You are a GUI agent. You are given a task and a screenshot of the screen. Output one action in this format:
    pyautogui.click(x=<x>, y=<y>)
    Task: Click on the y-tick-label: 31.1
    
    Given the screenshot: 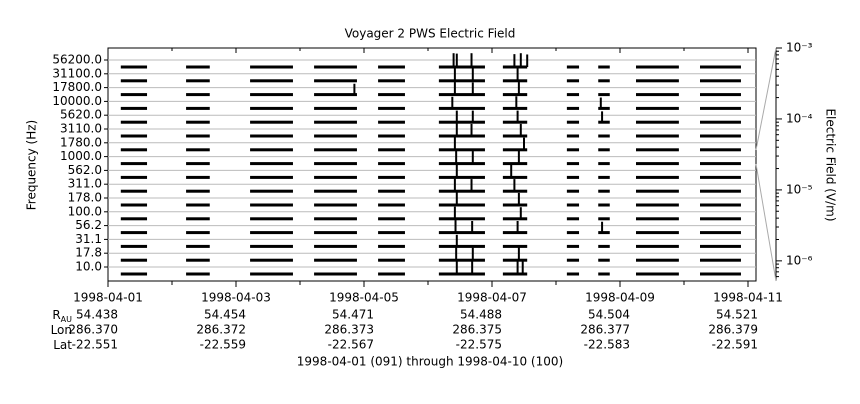 What is the action you would take?
    pyautogui.click(x=88, y=239)
    